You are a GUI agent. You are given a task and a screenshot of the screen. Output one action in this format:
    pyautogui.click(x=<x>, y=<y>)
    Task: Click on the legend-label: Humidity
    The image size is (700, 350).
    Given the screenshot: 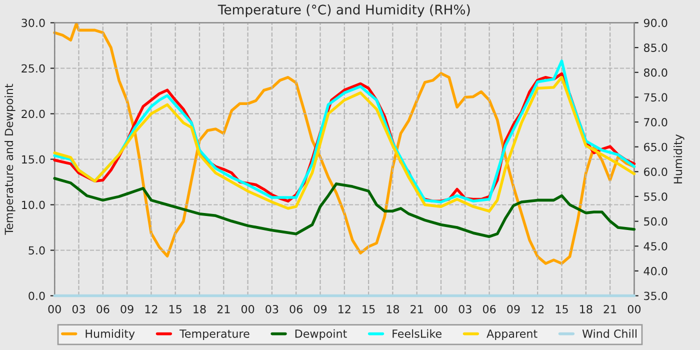 What is the action you would take?
    pyautogui.click(x=110, y=334)
    